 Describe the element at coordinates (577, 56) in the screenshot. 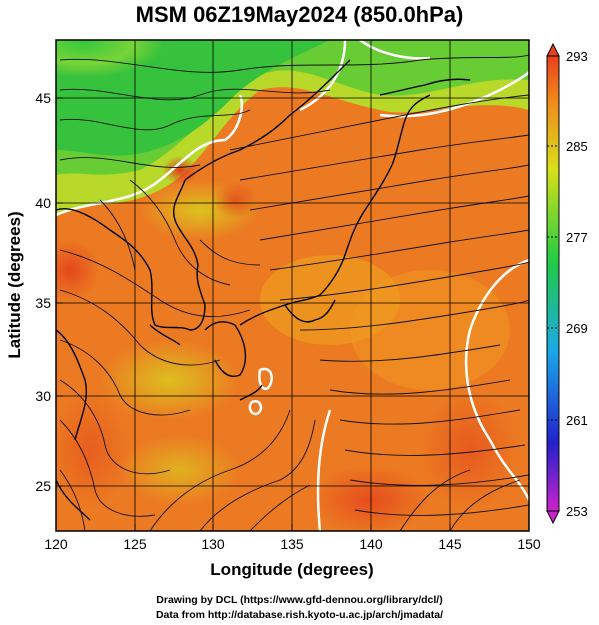

I see `colorbar-tick-label: 293` at that location.